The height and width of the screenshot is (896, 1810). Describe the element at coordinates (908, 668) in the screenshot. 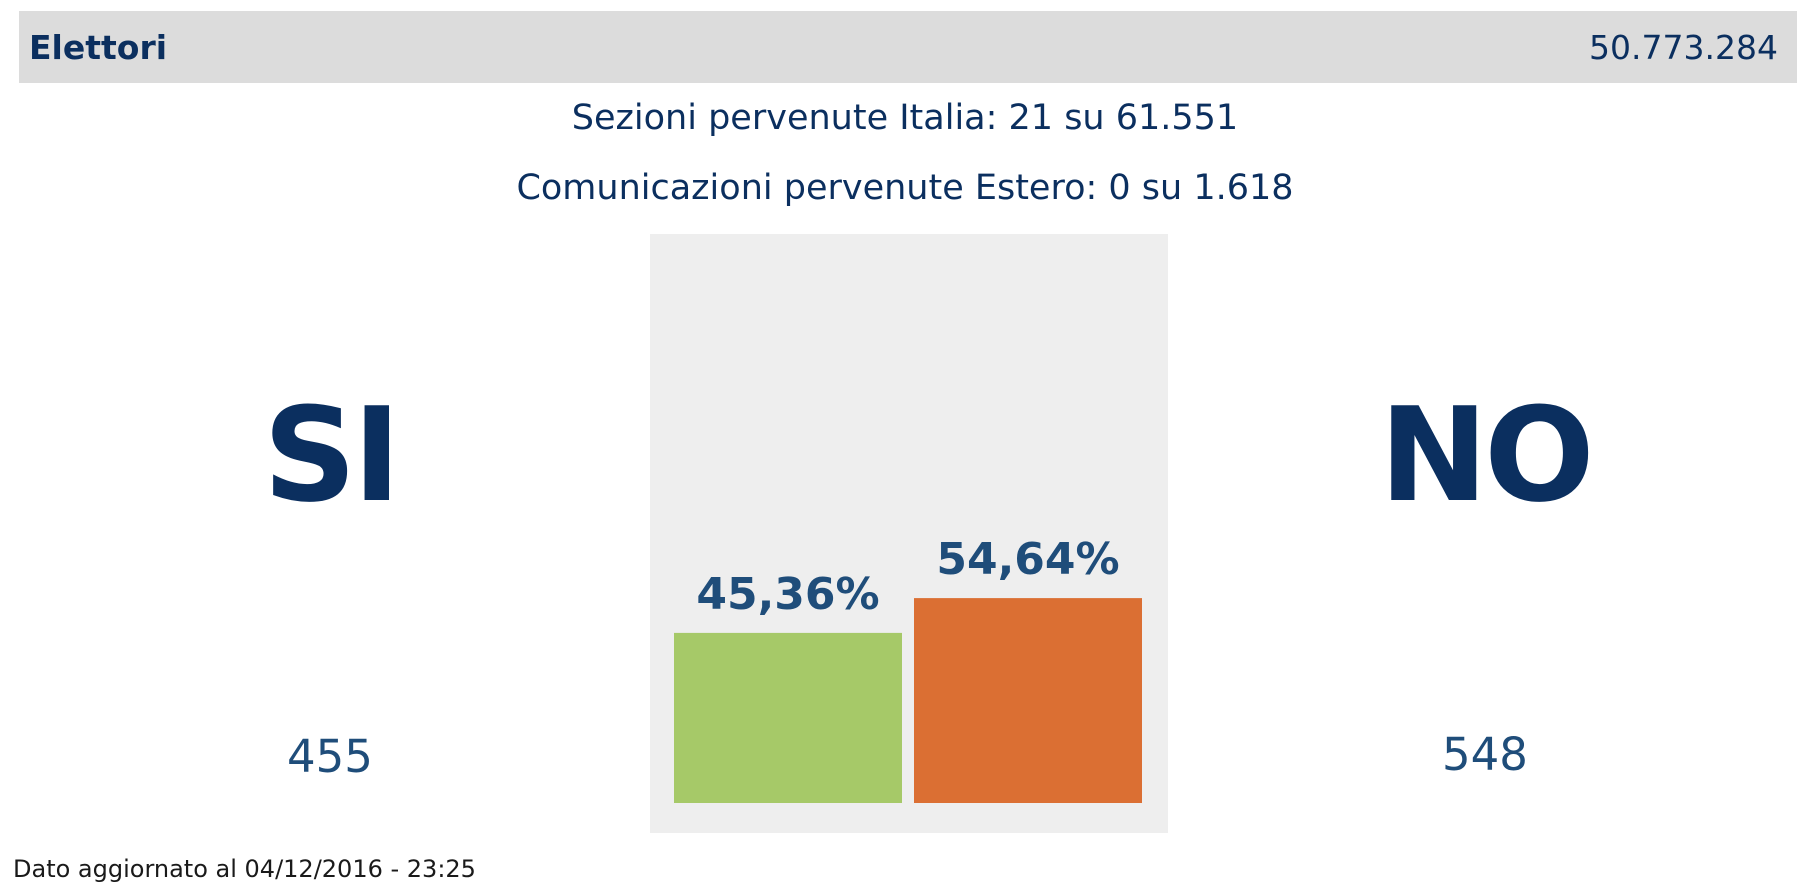

I see `results-chart-svg: 45,36% 54,64%` at that location.